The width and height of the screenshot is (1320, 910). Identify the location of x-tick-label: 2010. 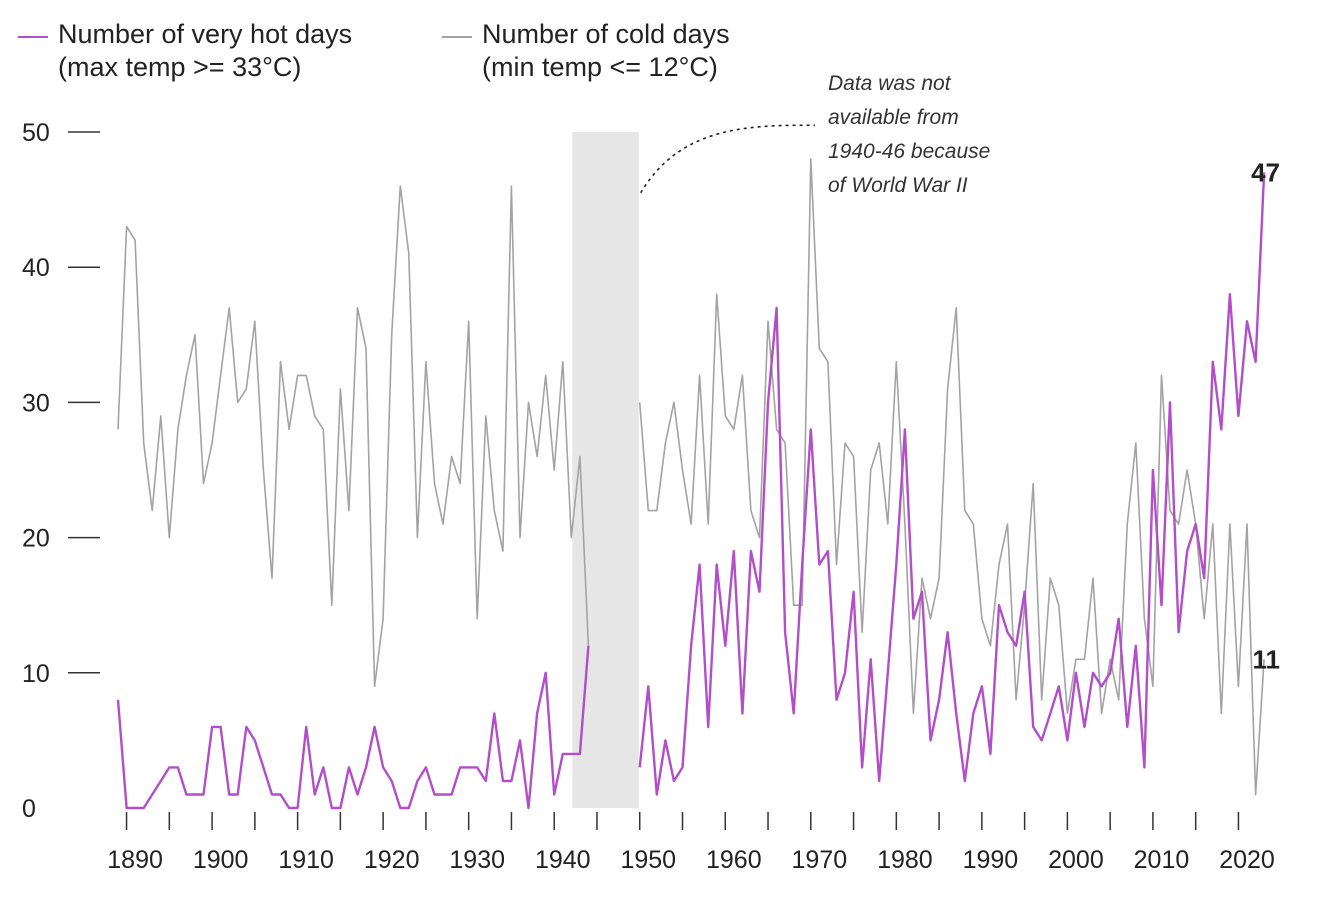
(1162, 860).